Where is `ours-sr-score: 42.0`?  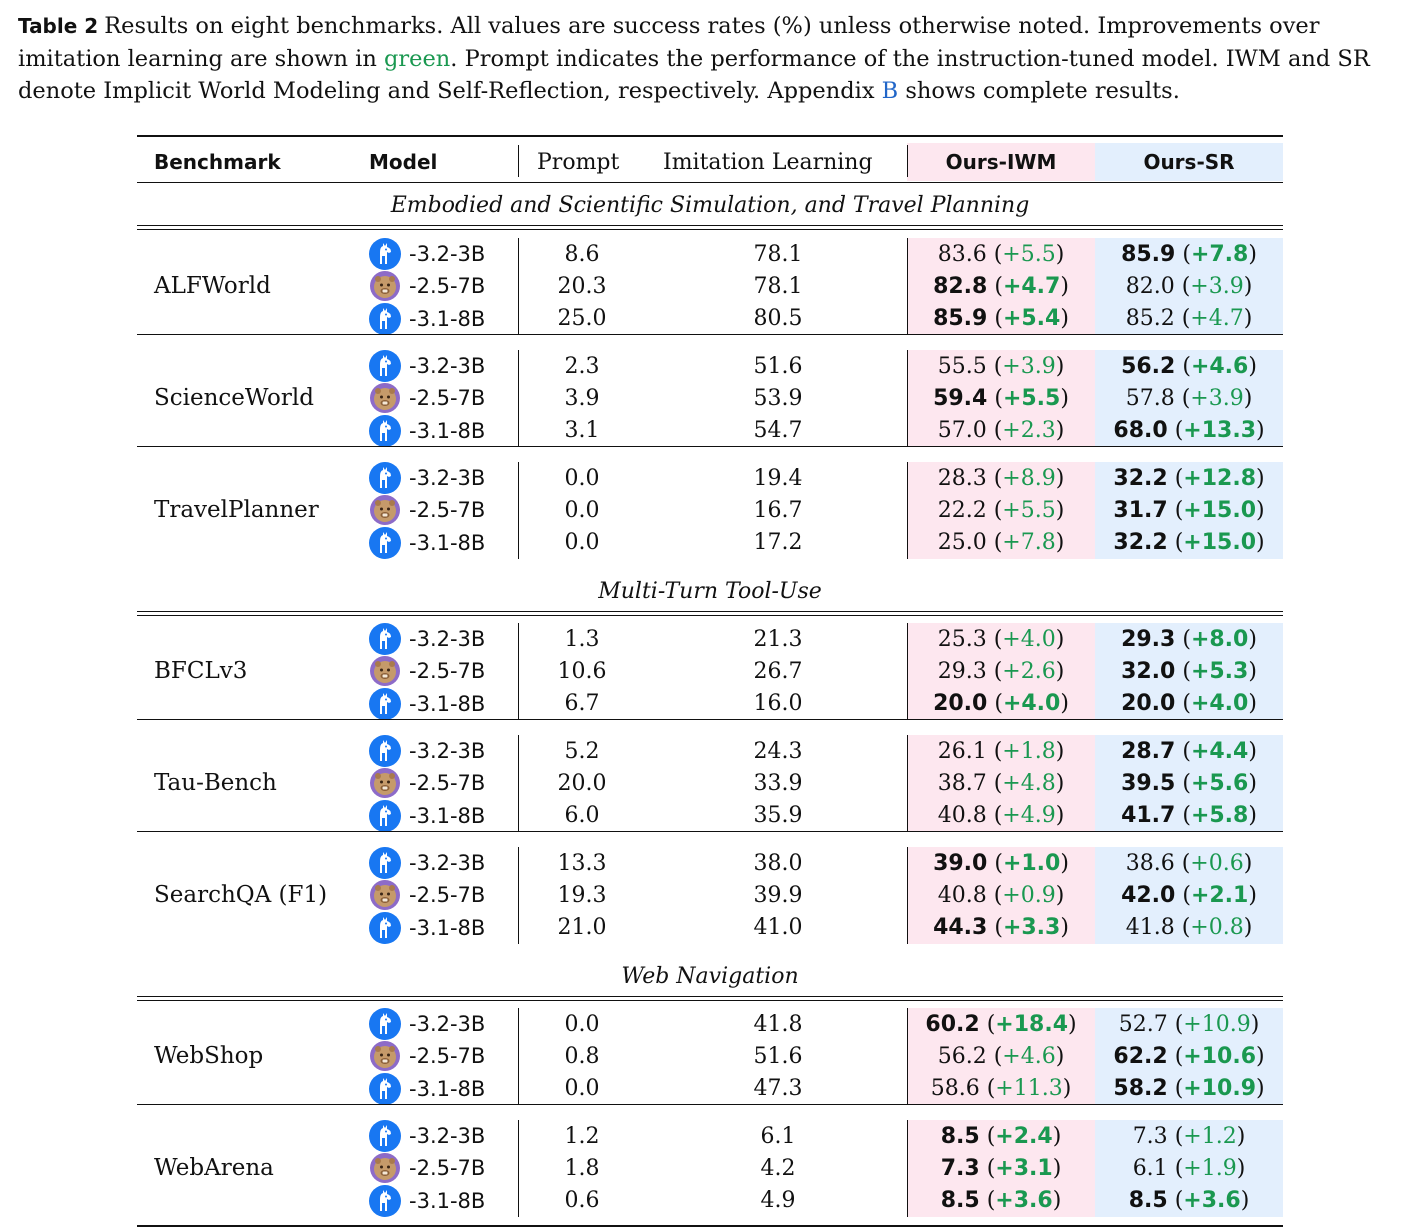 ours-sr-score: 42.0 is located at coordinates (1148, 895).